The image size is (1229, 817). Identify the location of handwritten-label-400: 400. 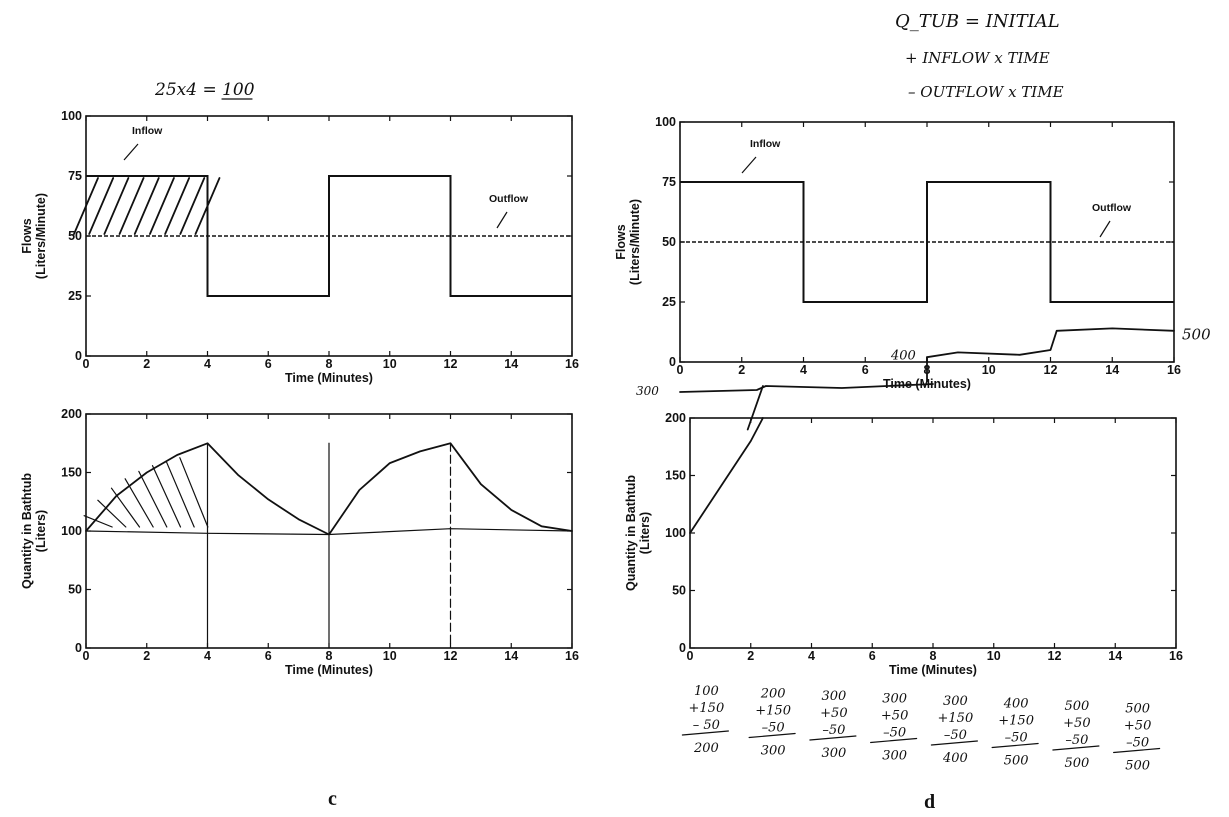
(903, 356).